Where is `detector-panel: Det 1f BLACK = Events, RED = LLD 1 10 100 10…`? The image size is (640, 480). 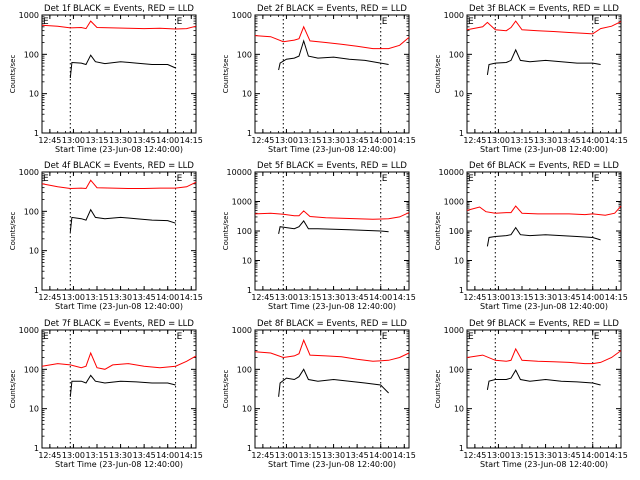 detector-panel: Det 1f BLACK = Events, RED = LLD 1 10 100 10… is located at coordinates (106, 79).